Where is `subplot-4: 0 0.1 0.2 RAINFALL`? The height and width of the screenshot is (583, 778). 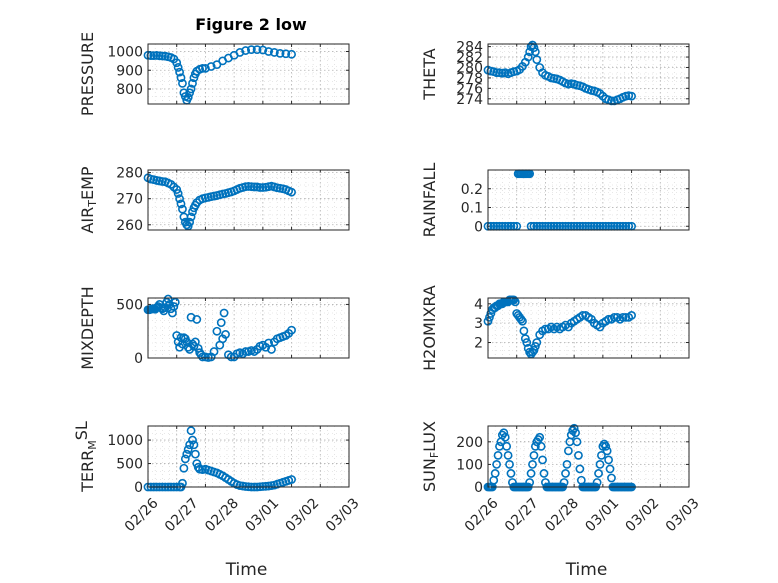
subplot-4: 0 0.1 0.2 RAINFALL is located at coordinates (555, 200).